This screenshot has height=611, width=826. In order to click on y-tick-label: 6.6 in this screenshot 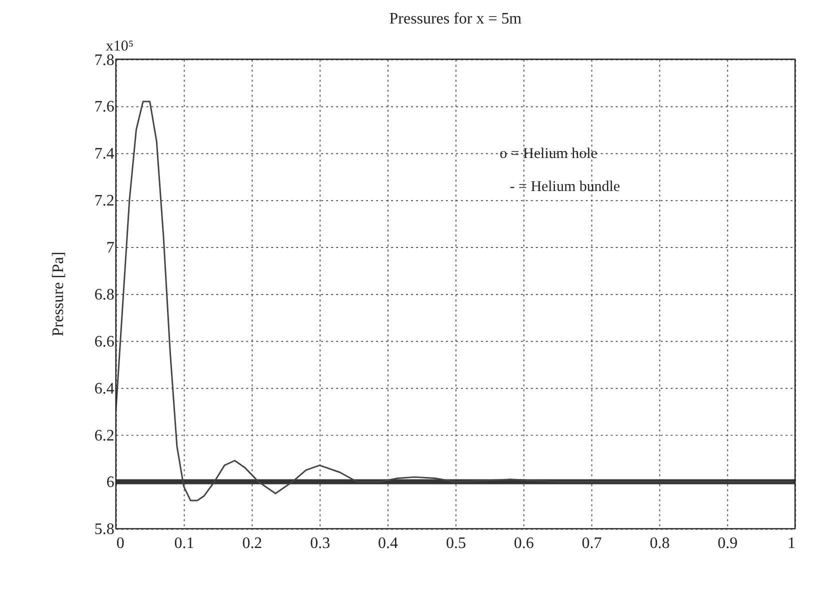, I will do `click(104, 341)`.